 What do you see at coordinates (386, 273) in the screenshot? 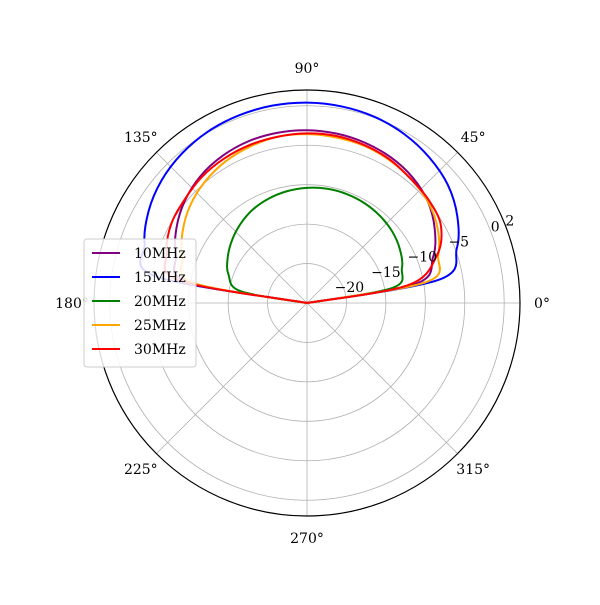
I see `radial-tick-label: −15` at bounding box center [386, 273].